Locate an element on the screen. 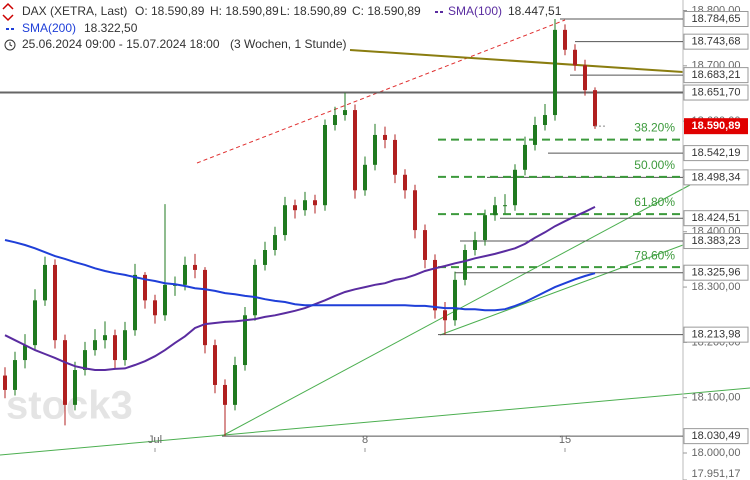 The width and height of the screenshot is (750, 480). x-tick-label: 8 is located at coordinates (365, 440).